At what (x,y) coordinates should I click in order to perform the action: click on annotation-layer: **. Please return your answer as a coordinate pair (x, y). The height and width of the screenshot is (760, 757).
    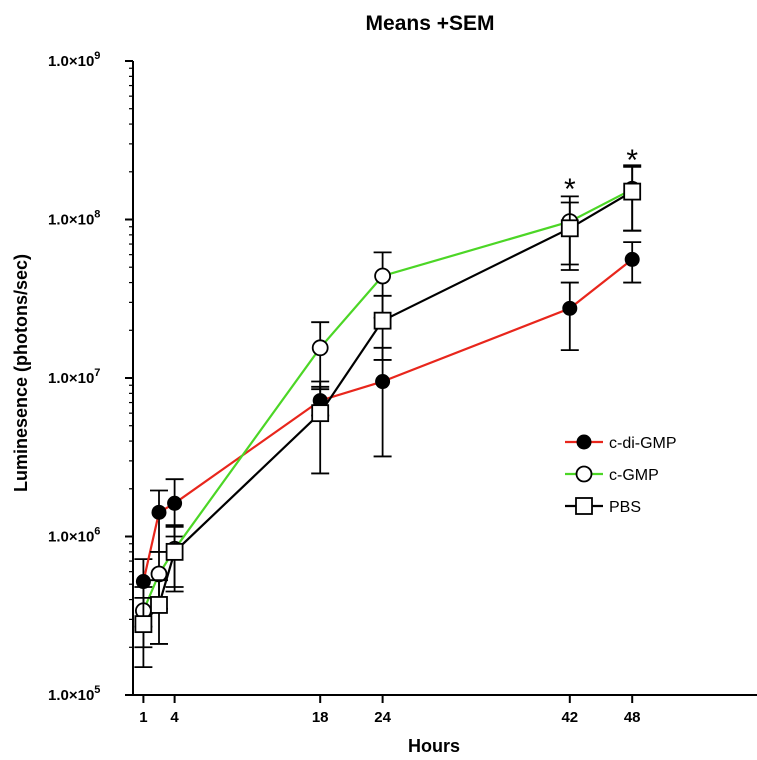
    Looking at the image, I should click on (601, 175).